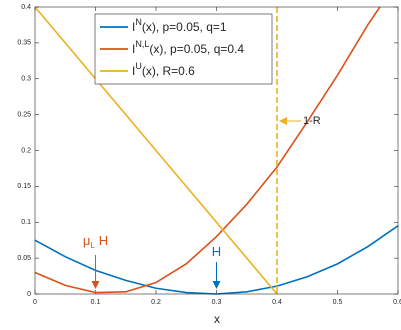 The width and height of the screenshot is (401, 330). I want to click on annotation-part: L, so click(92, 245).